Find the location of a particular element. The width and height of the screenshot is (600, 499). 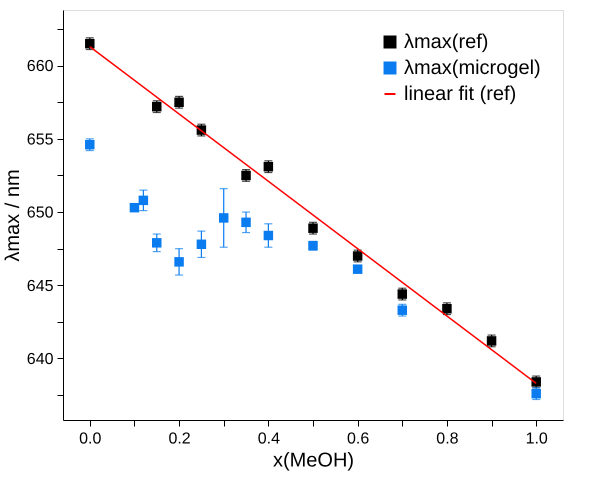

x-tick-label: 0.0 is located at coordinates (90, 439).